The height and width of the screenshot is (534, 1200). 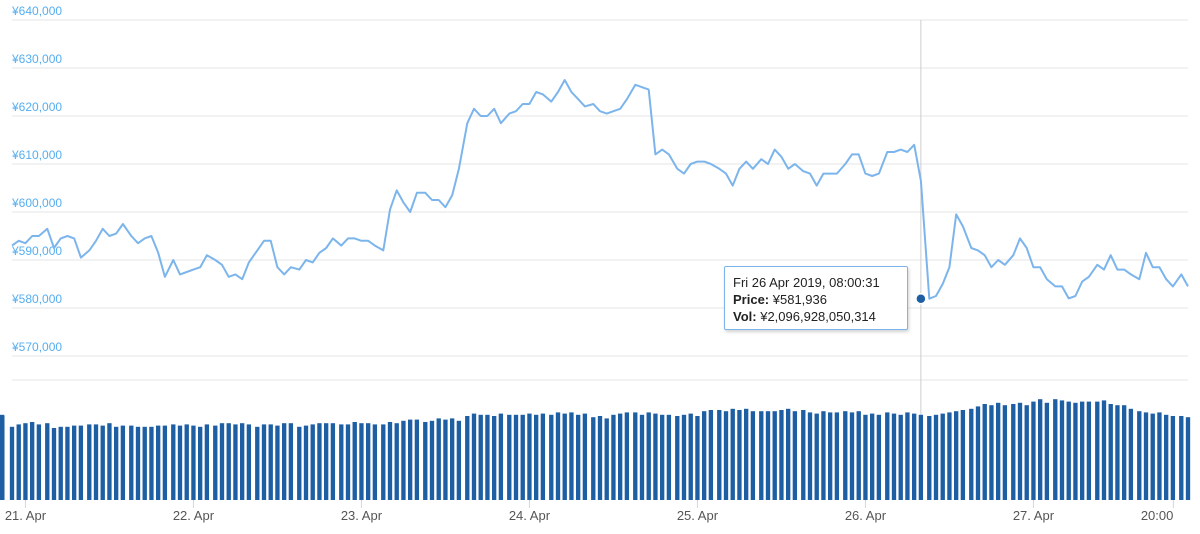 What do you see at coordinates (1034, 515) in the screenshot?
I see `time-tick-label: 27. Apr` at bounding box center [1034, 515].